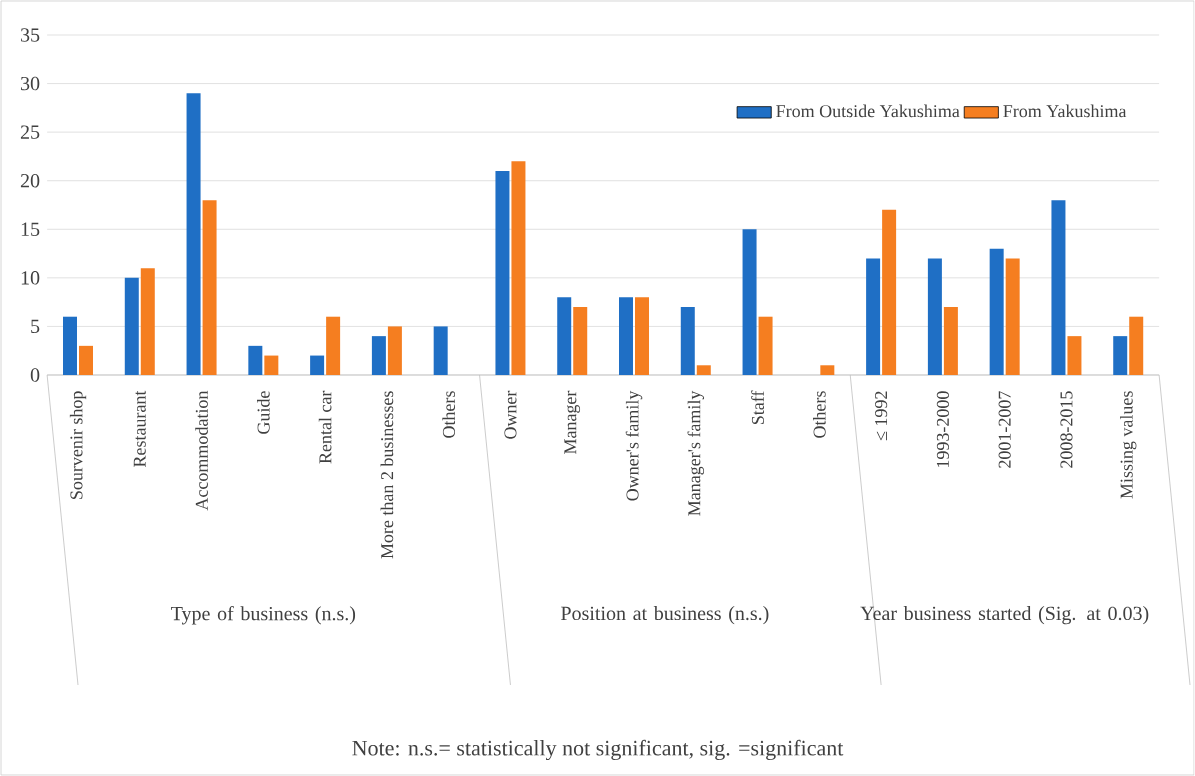  I want to click on y-tick-label: 0, so click(35, 375).